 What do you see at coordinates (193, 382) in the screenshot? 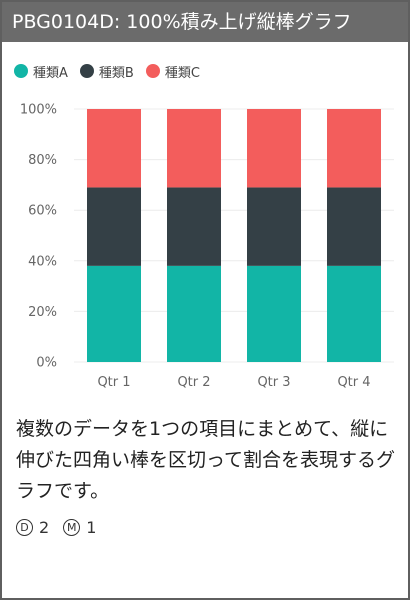
I see `x-tick-label: Qtr 2` at bounding box center [193, 382].